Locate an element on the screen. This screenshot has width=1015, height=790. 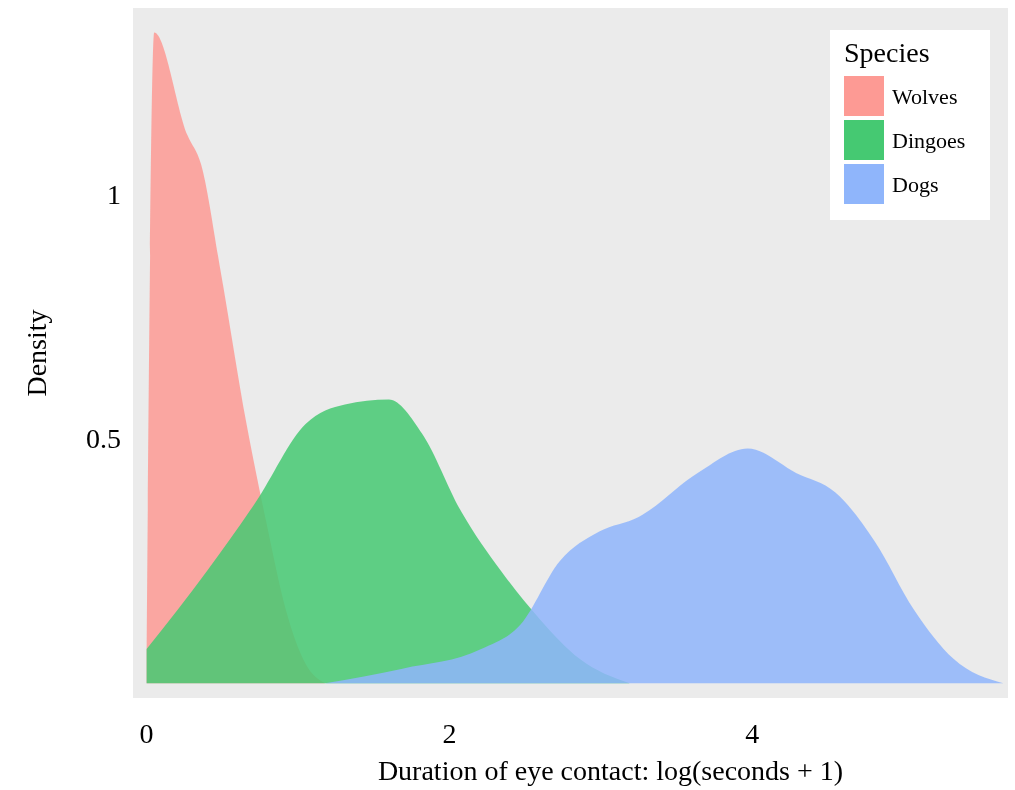
y-tick-label: 1 is located at coordinates (114, 194).